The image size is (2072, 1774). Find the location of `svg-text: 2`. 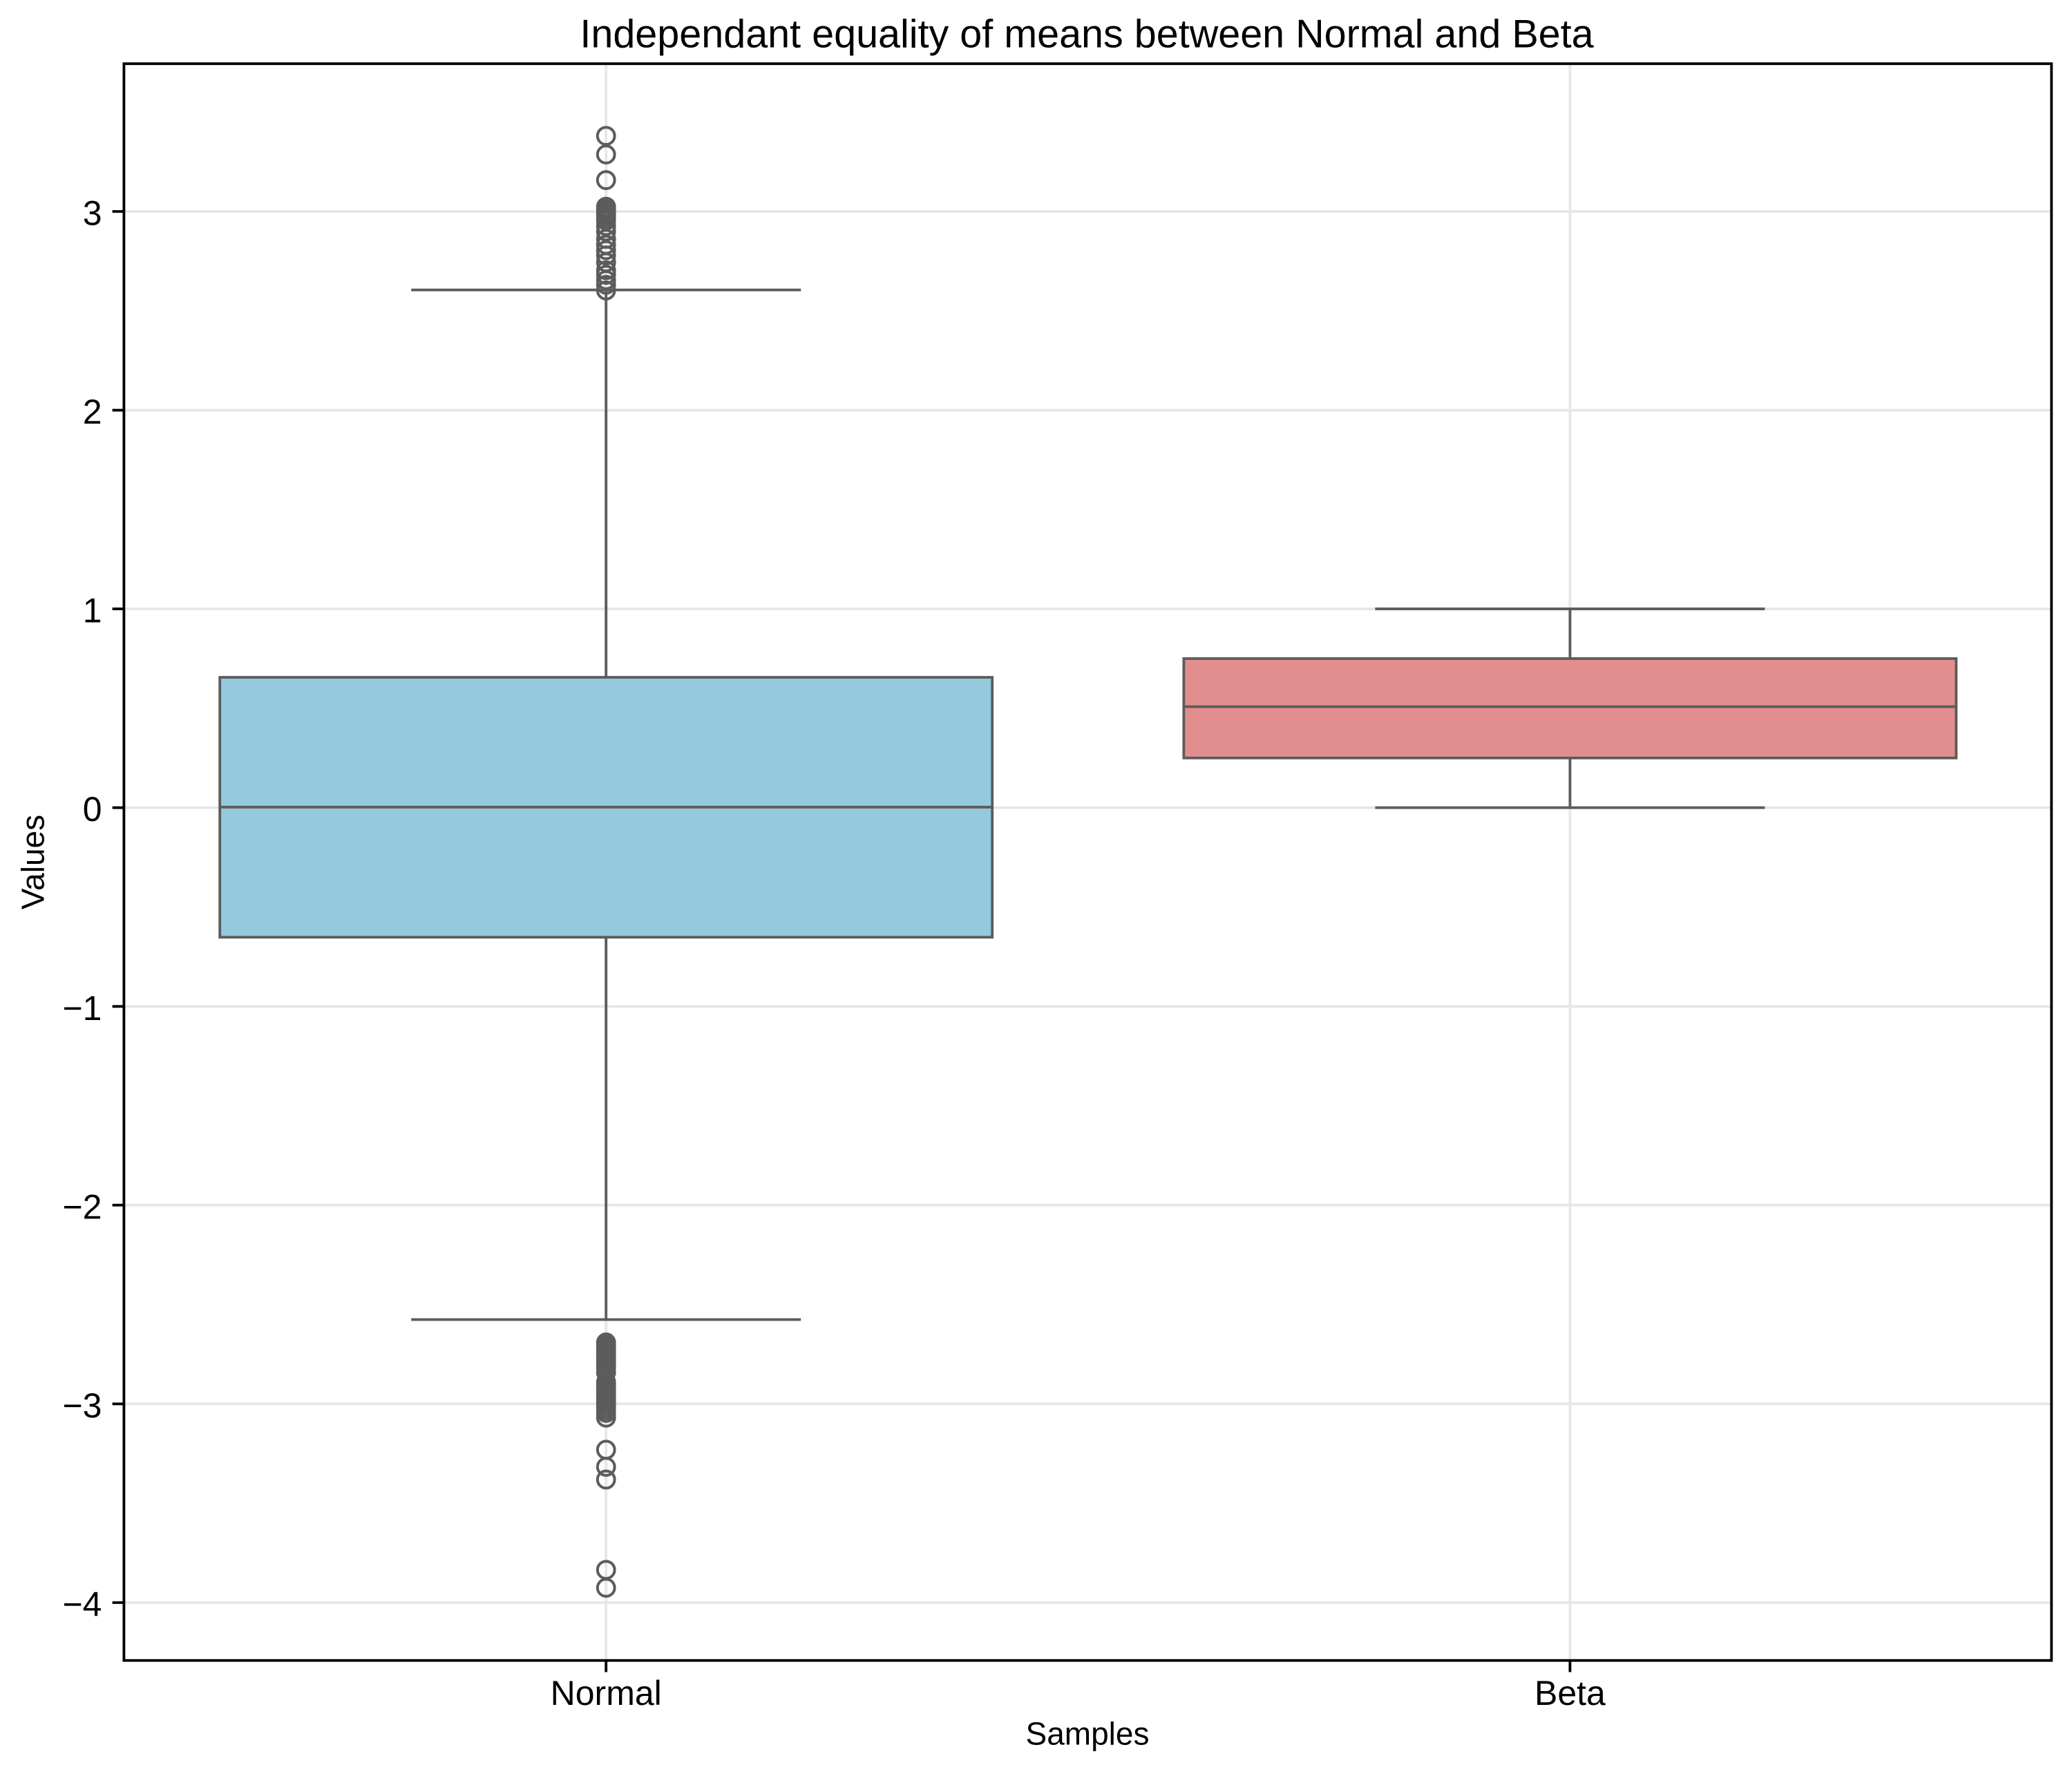

svg-text: 2 is located at coordinates (92, 412).